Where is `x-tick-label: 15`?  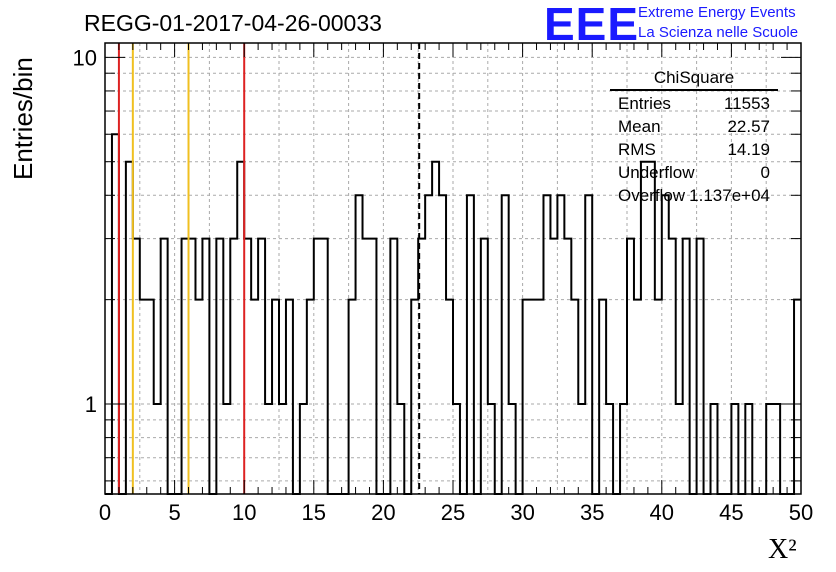
x-tick-label: 15 is located at coordinates (314, 512).